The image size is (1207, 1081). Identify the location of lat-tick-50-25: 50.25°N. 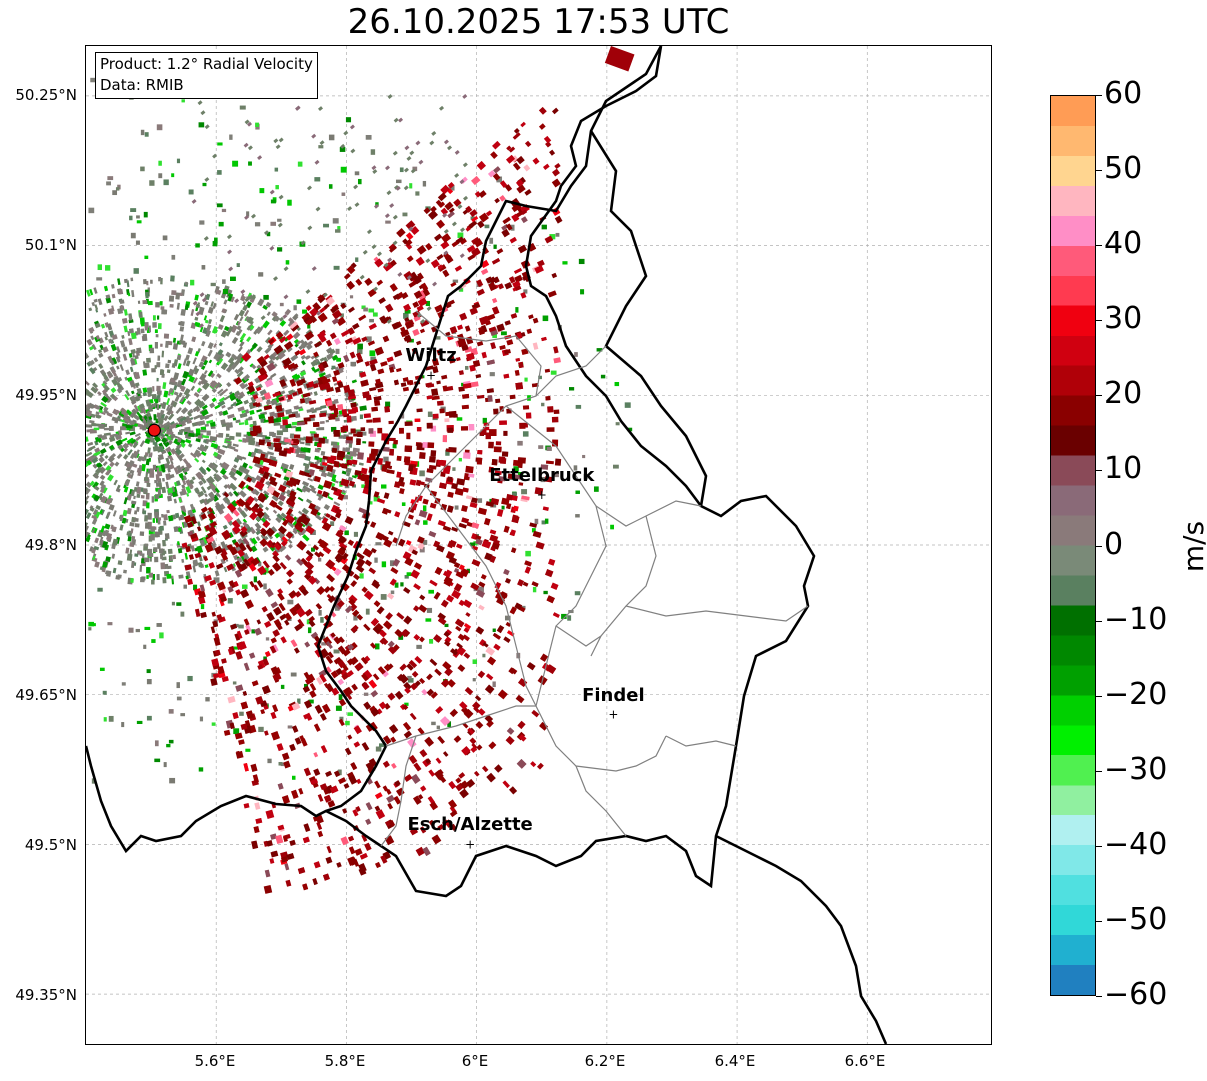
(46, 95).